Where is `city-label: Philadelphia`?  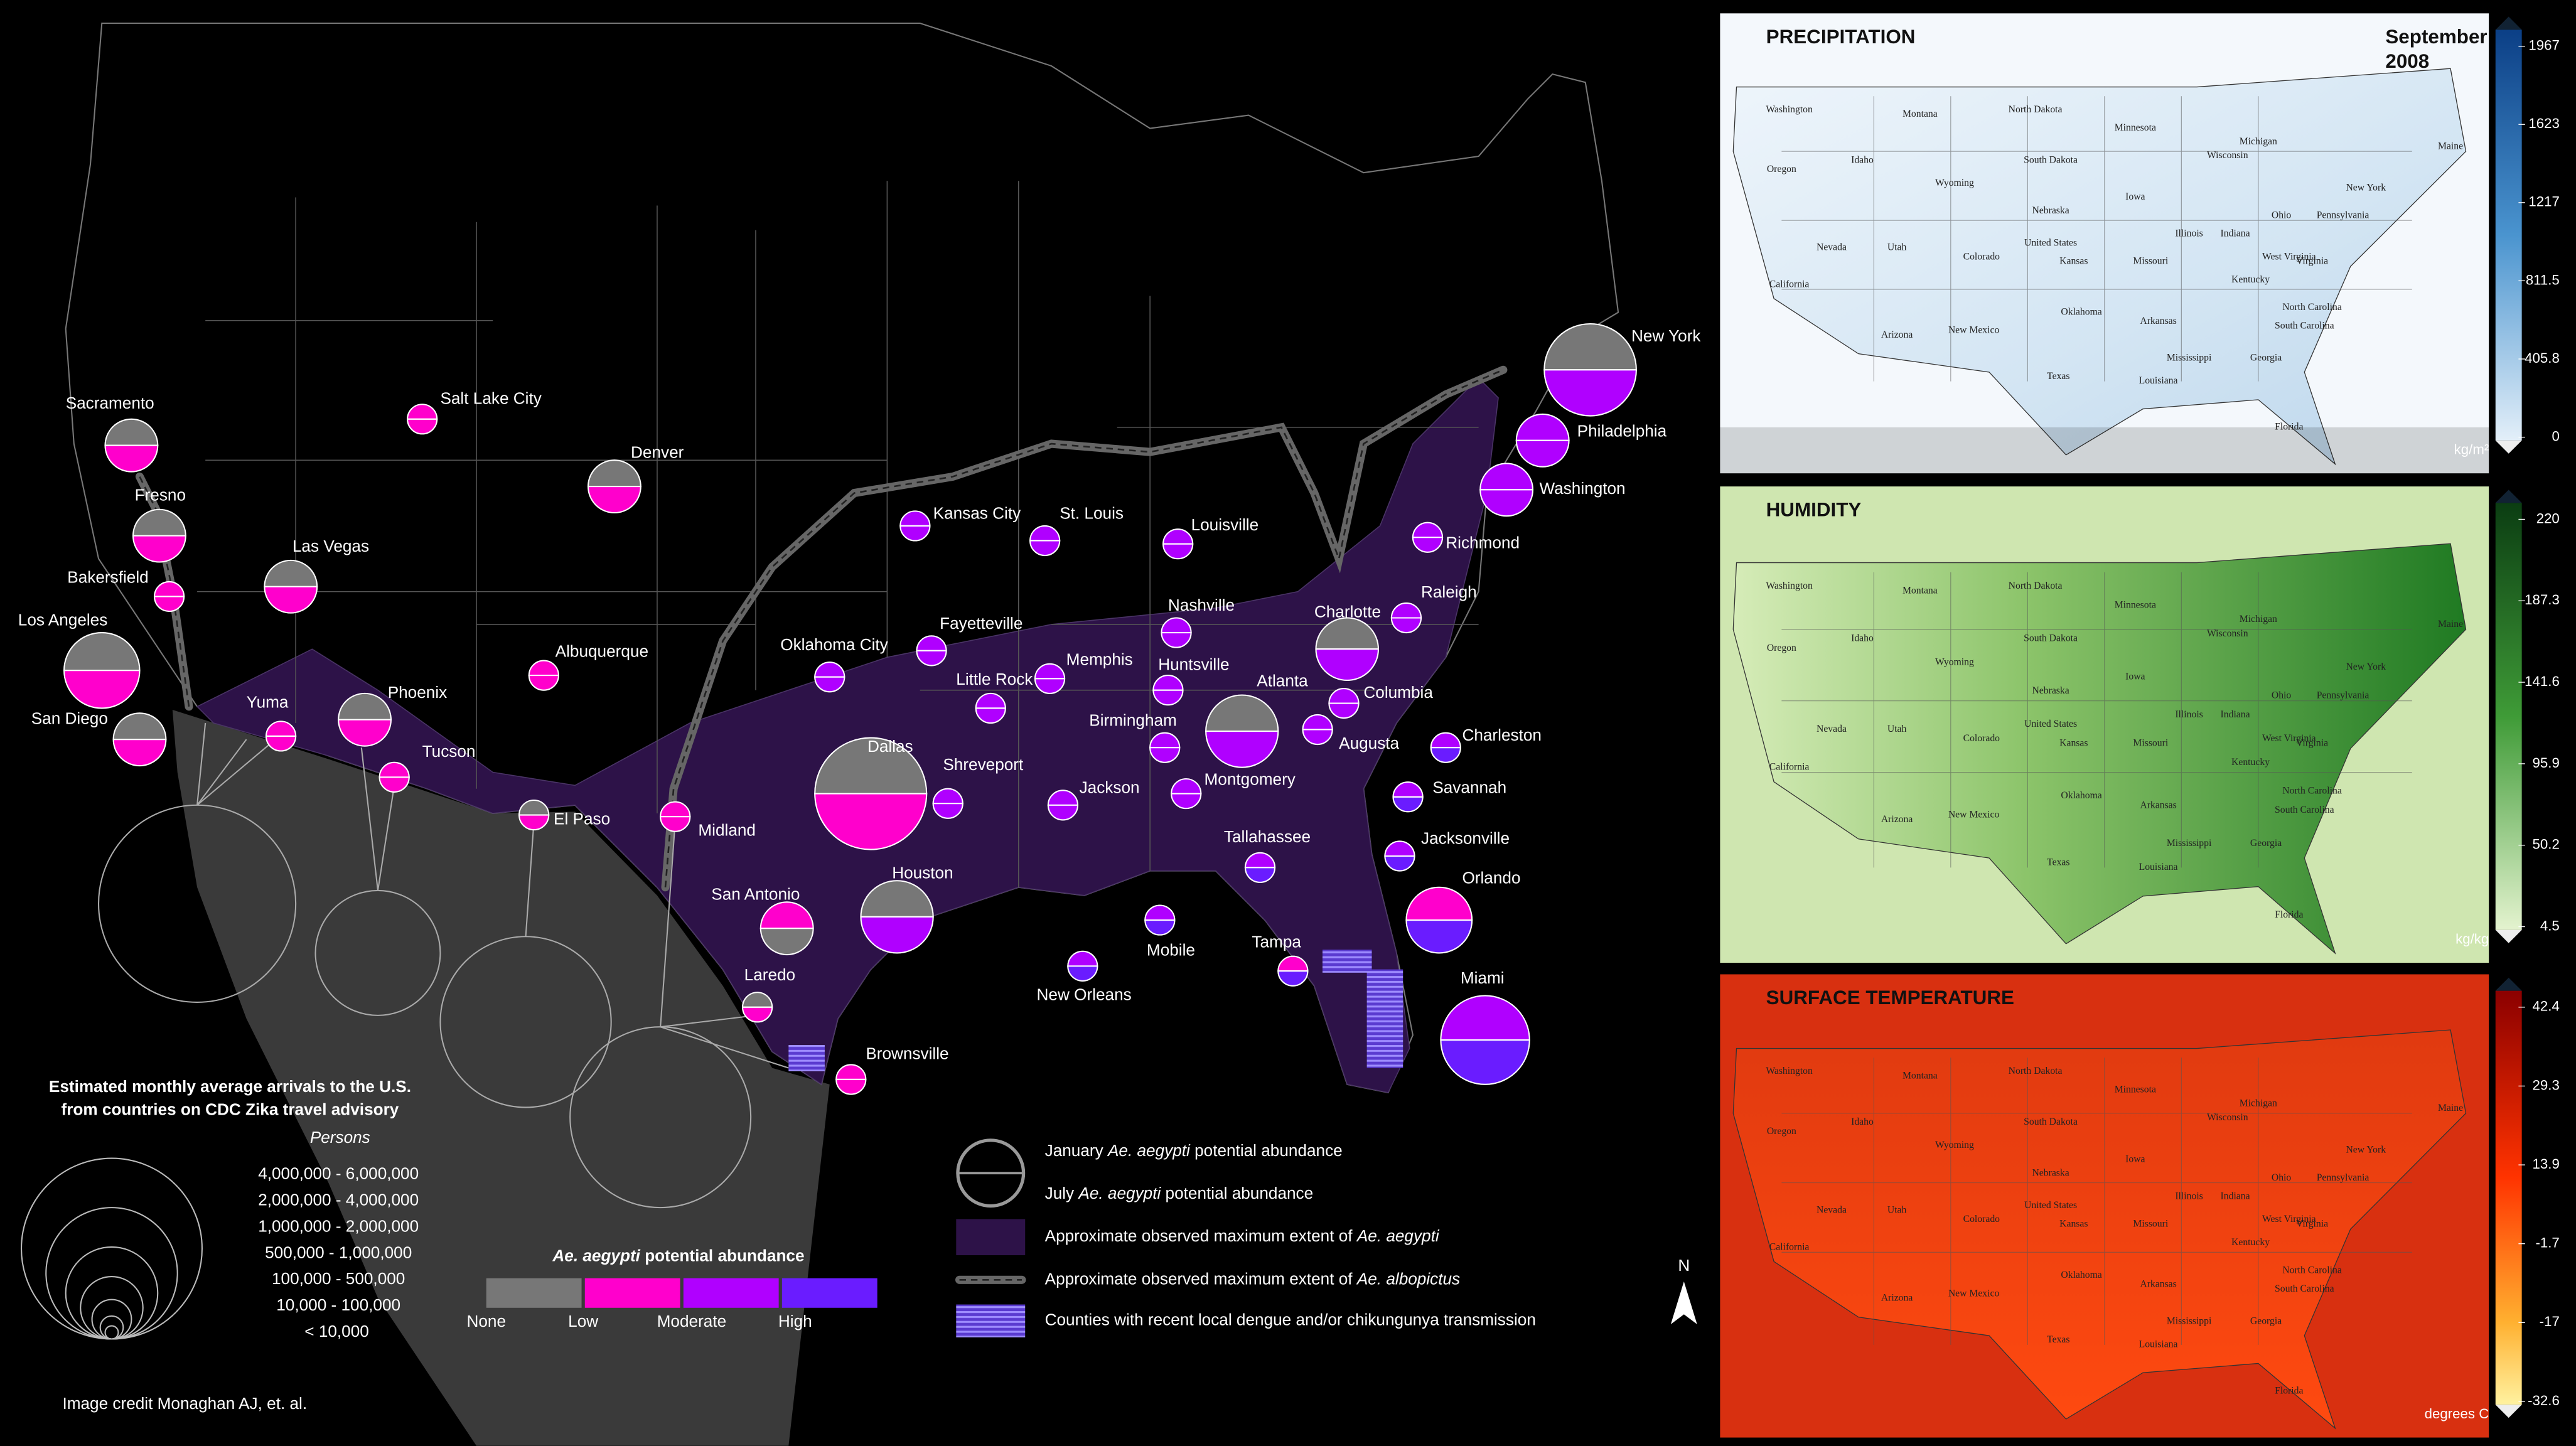 city-label: Philadelphia is located at coordinates (1622, 431).